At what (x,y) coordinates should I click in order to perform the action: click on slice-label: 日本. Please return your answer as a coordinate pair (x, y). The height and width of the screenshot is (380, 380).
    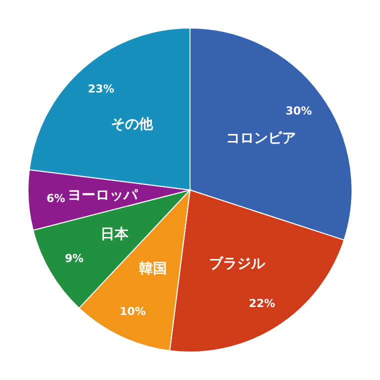
    Looking at the image, I should click on (115, 234).